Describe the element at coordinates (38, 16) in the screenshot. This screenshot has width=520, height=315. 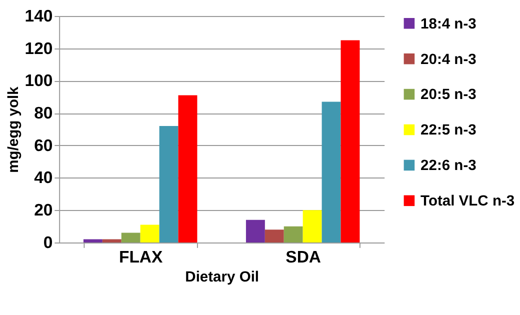
I see `y-tick-label: 140` at that location.